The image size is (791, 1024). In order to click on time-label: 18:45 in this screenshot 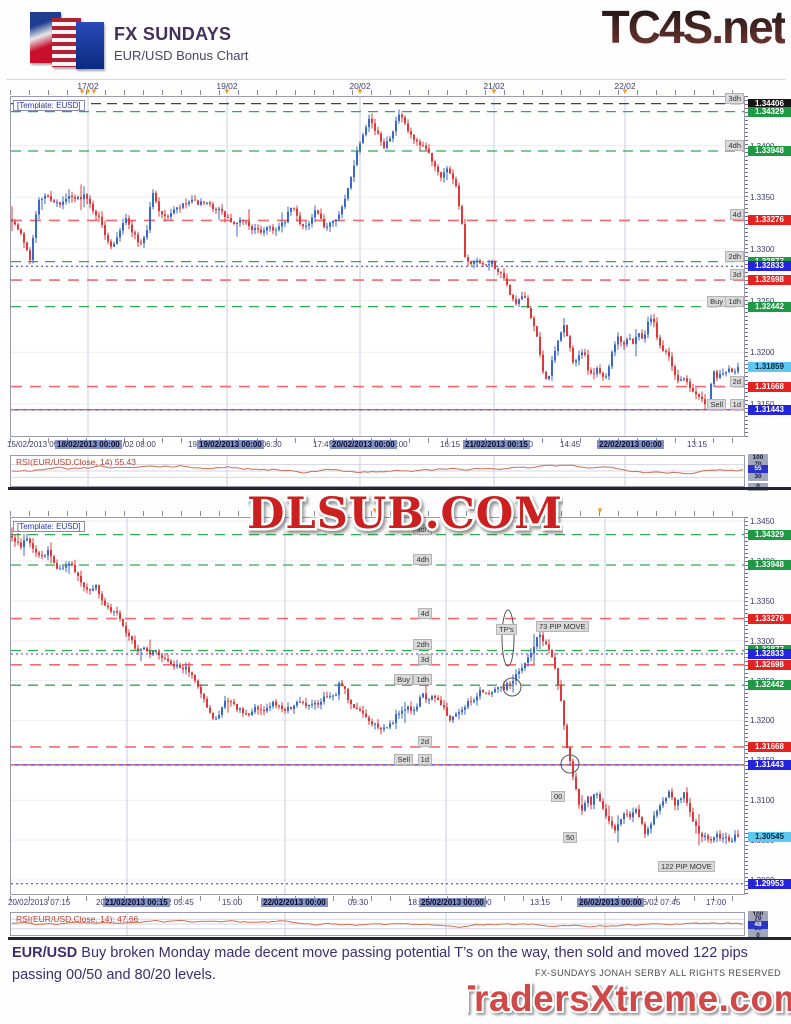, I will do `click(418, 902)`.